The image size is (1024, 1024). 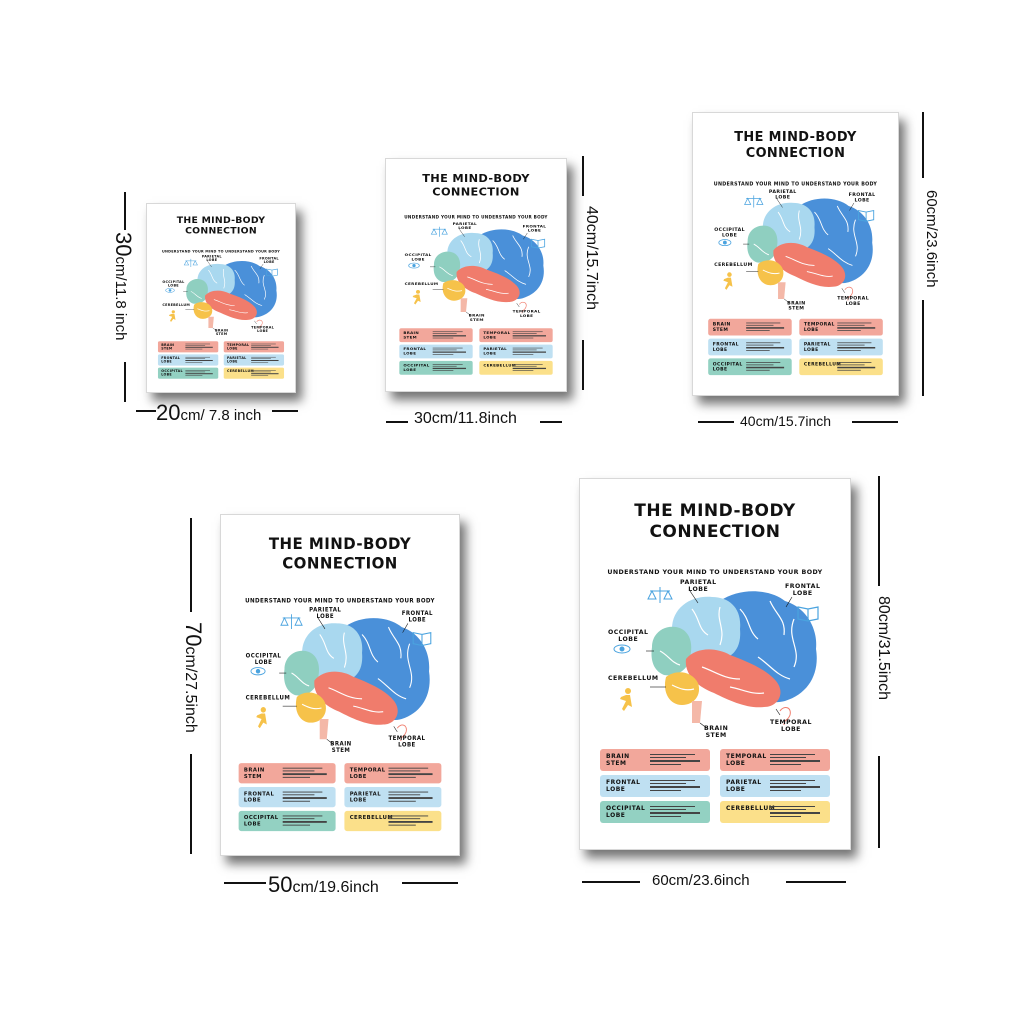 I want to click on info-box: CEREBELLUM, so click(x=393, y=821).